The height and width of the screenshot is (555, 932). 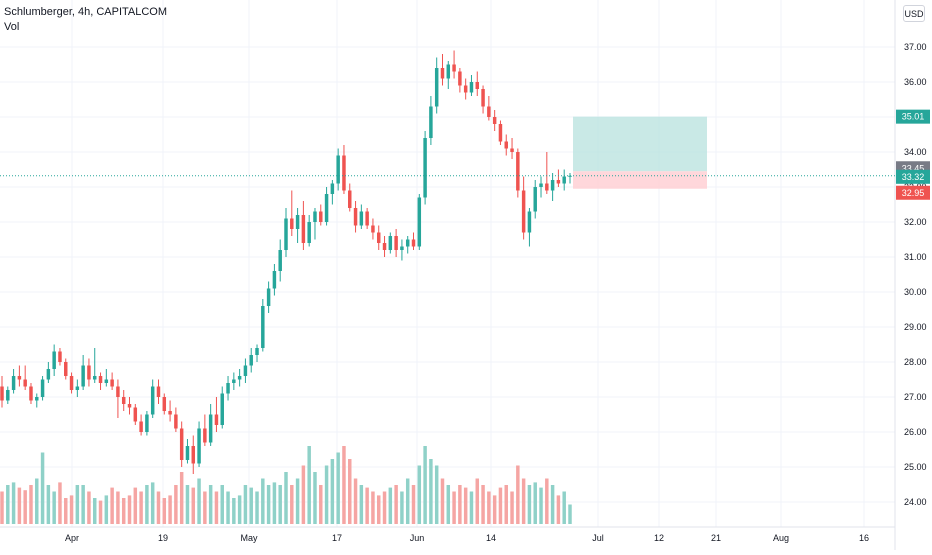 What do you see at coordinates (914, 13) in the screenshot?
I see `currency-button: USD` at bounding box center [914, 13].